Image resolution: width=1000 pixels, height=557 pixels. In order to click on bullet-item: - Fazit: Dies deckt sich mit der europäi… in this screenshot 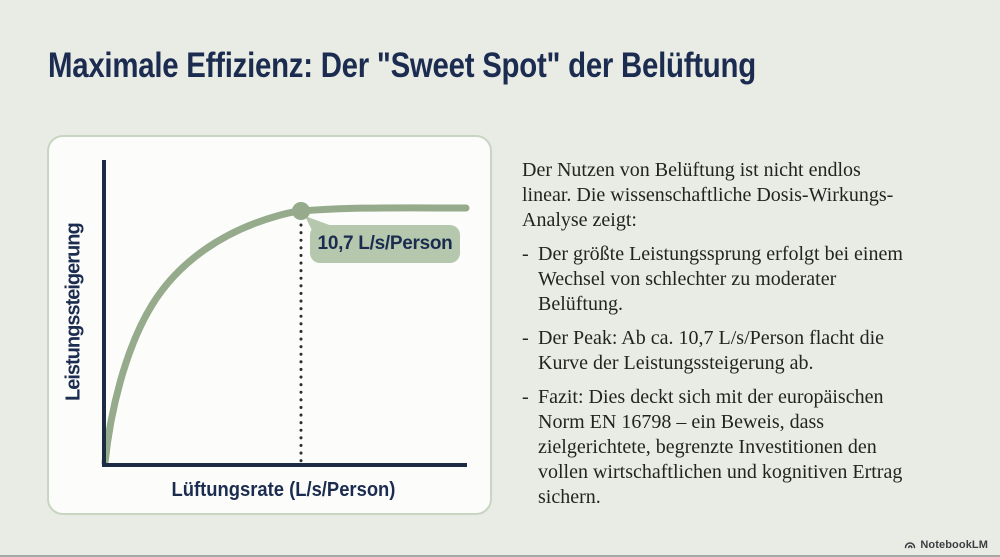, I will do `click(744, 447)`.